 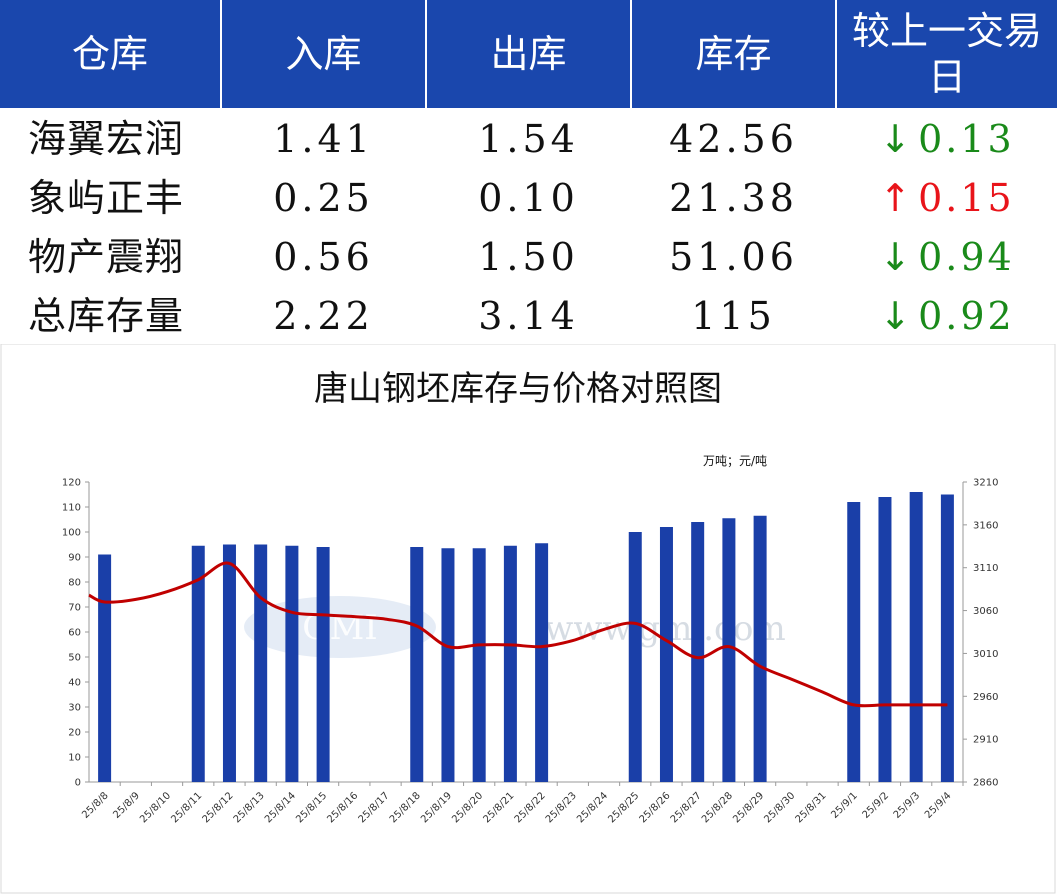 I want to click on outbound-value: 1.54, so click(x=528, y=139).